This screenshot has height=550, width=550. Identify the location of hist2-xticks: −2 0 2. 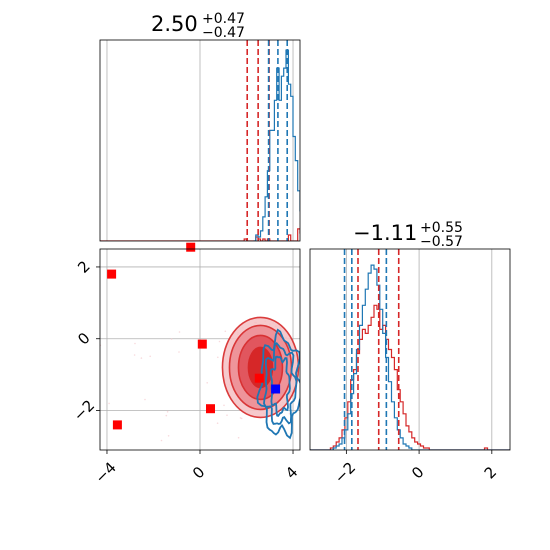
(415, 468).